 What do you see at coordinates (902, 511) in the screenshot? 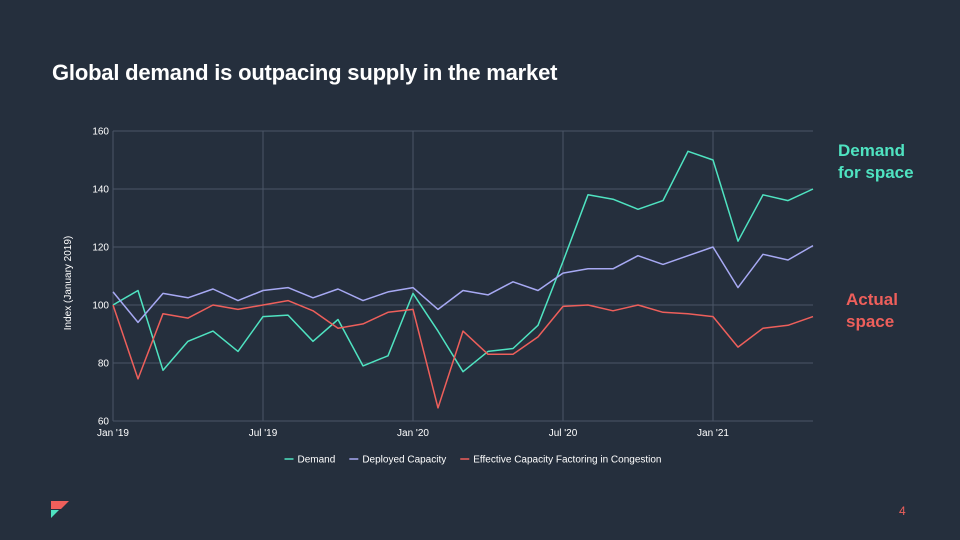
I see `page-number: 4` at bounding box center [902, 511].